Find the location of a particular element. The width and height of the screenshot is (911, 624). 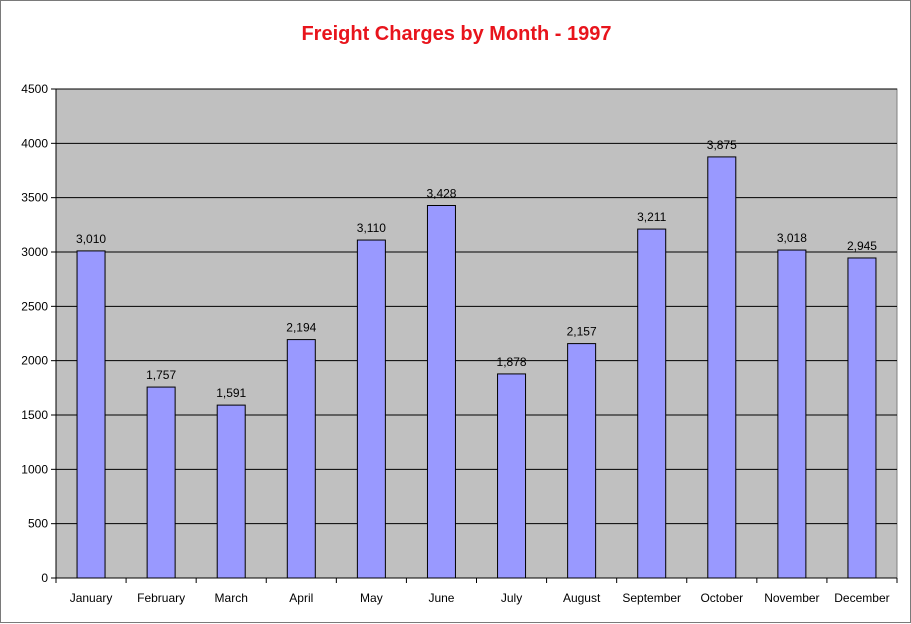

data-label-december: 2,945 is located at coordinates (862, 246).